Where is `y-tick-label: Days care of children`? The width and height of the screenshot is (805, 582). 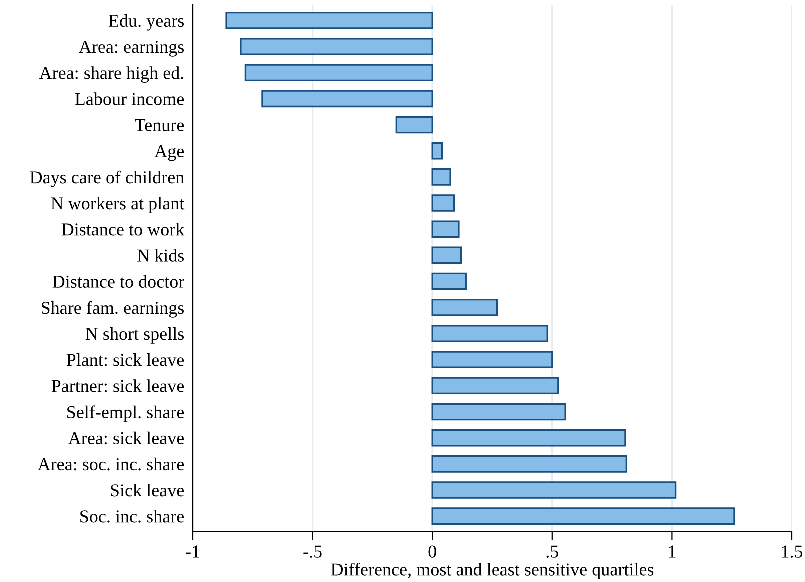 y-tick-label: Days care of children is located at coordinates (107, 179).